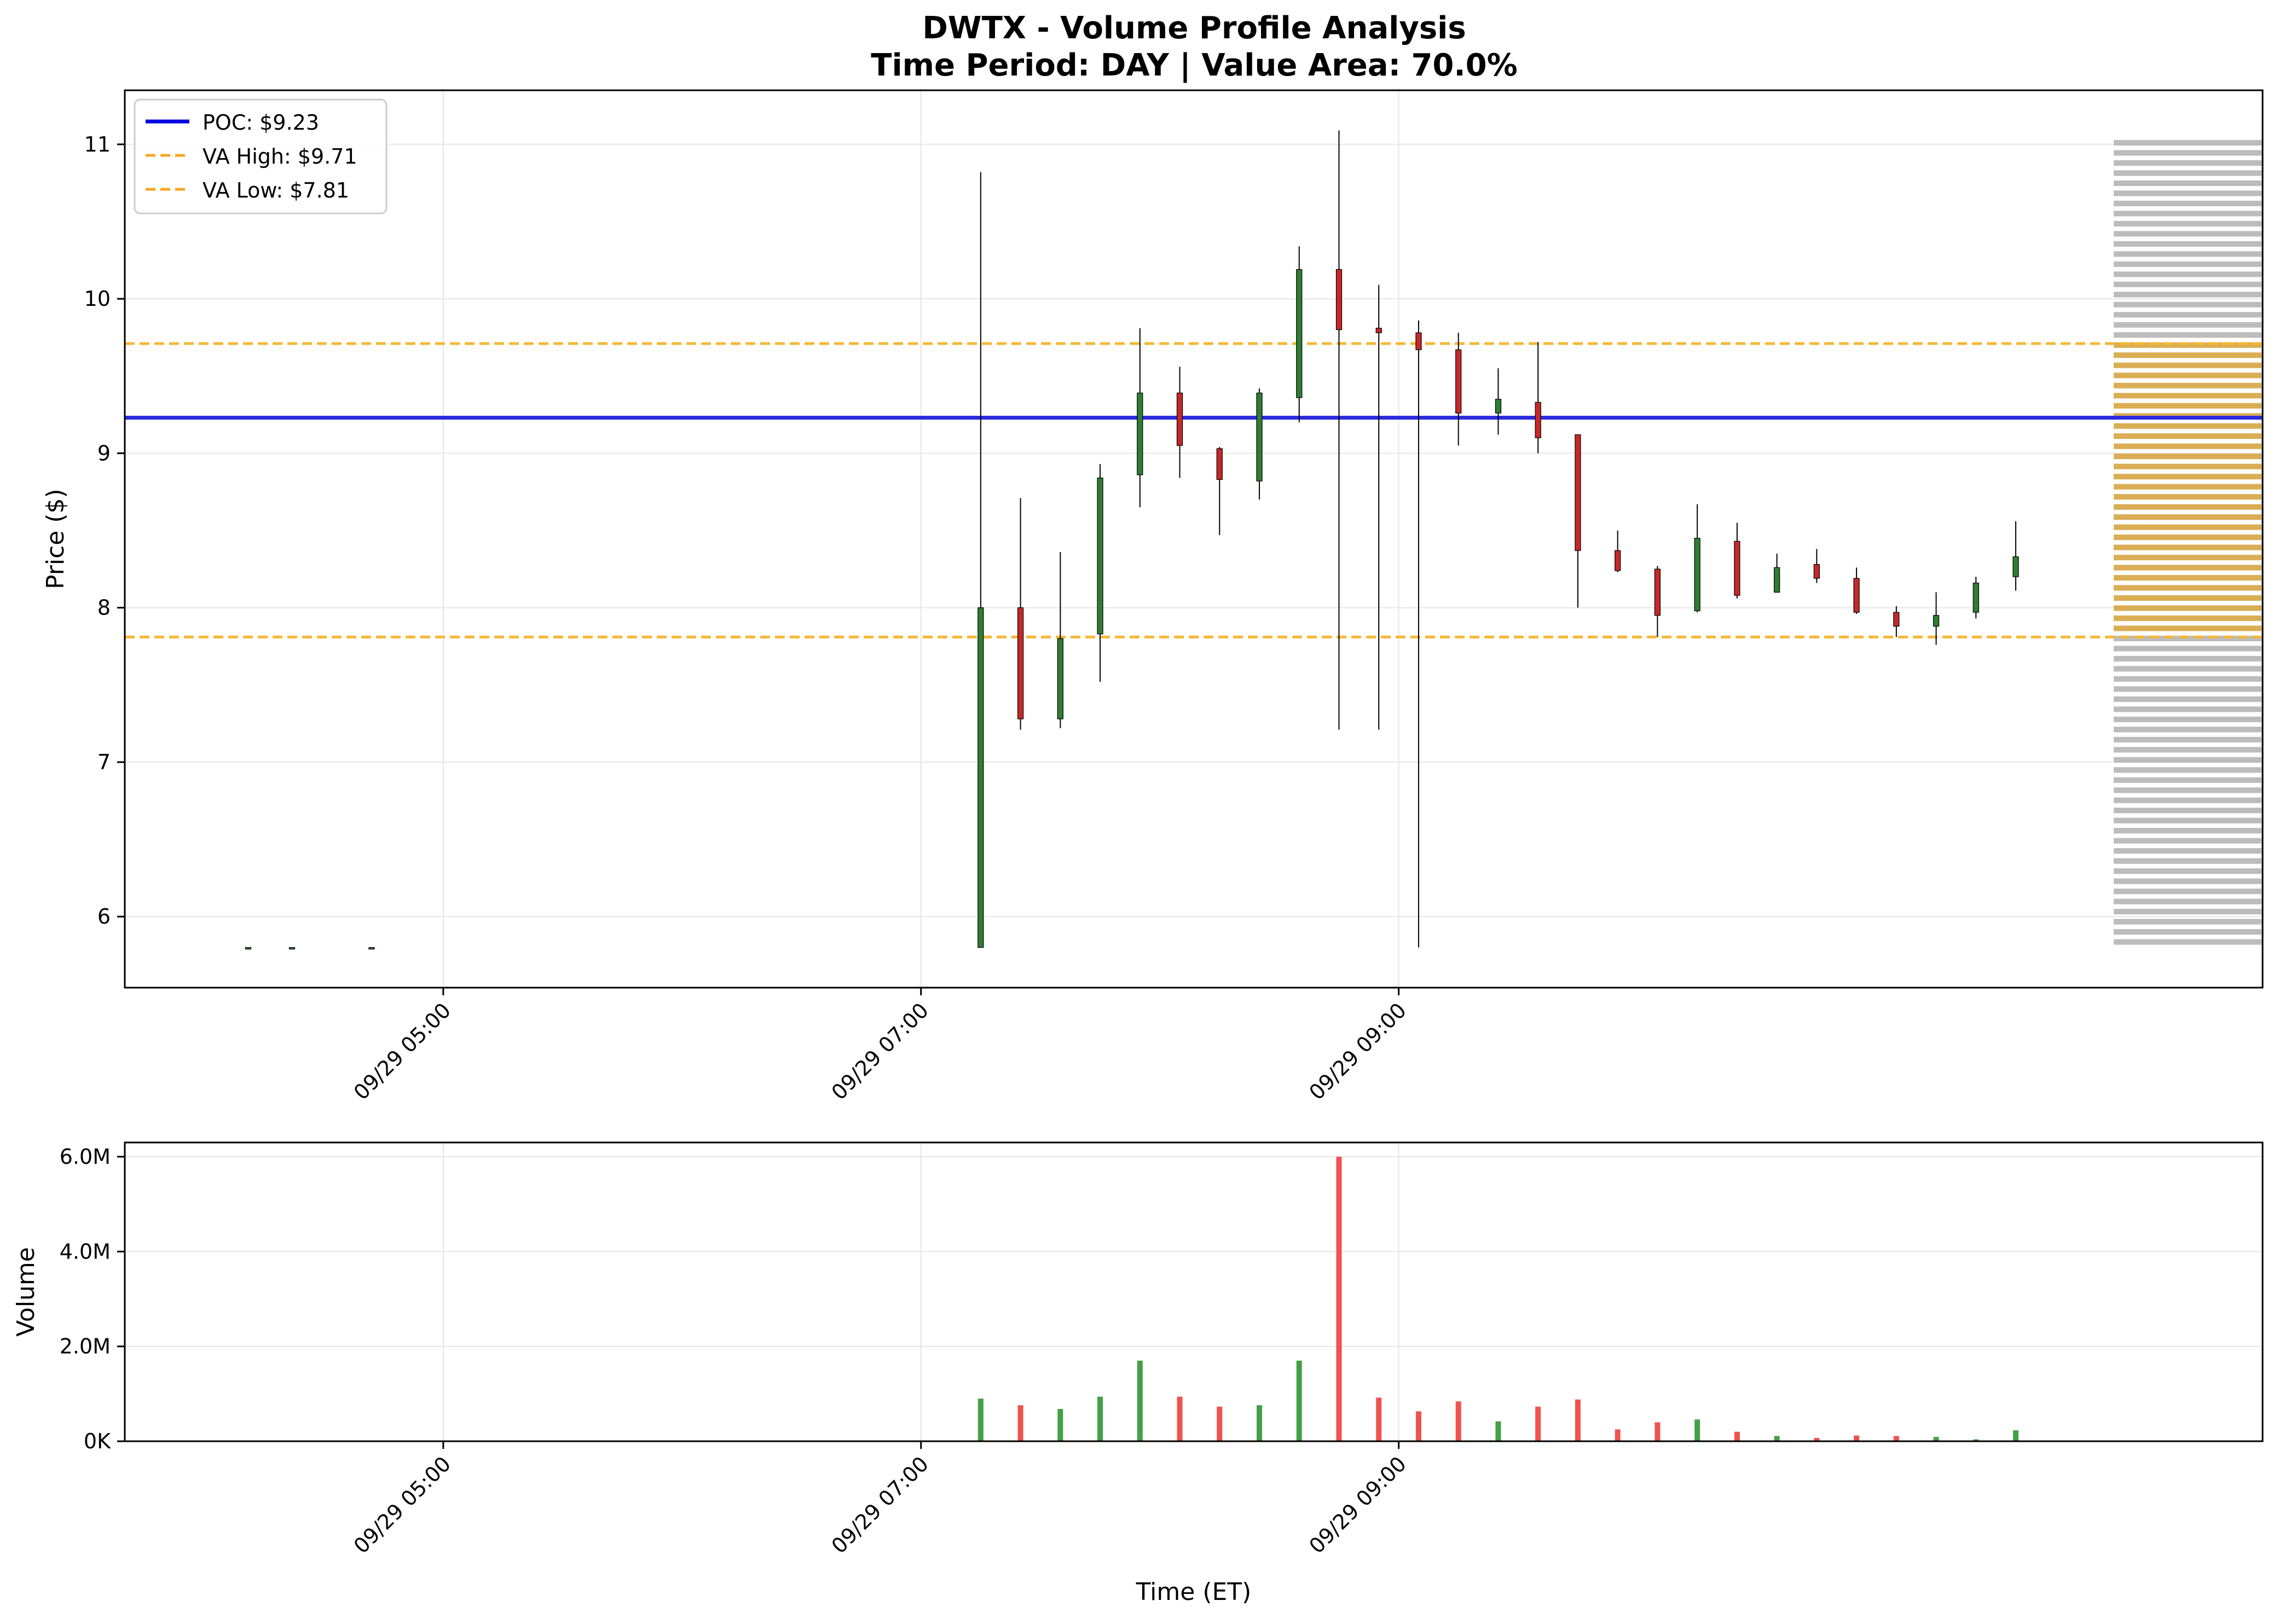  What do you see at coordinates (85, 1157) in the screenshot?
I see `volume-y-tick-label: 6.0M` at bounding box center [85, 1157].